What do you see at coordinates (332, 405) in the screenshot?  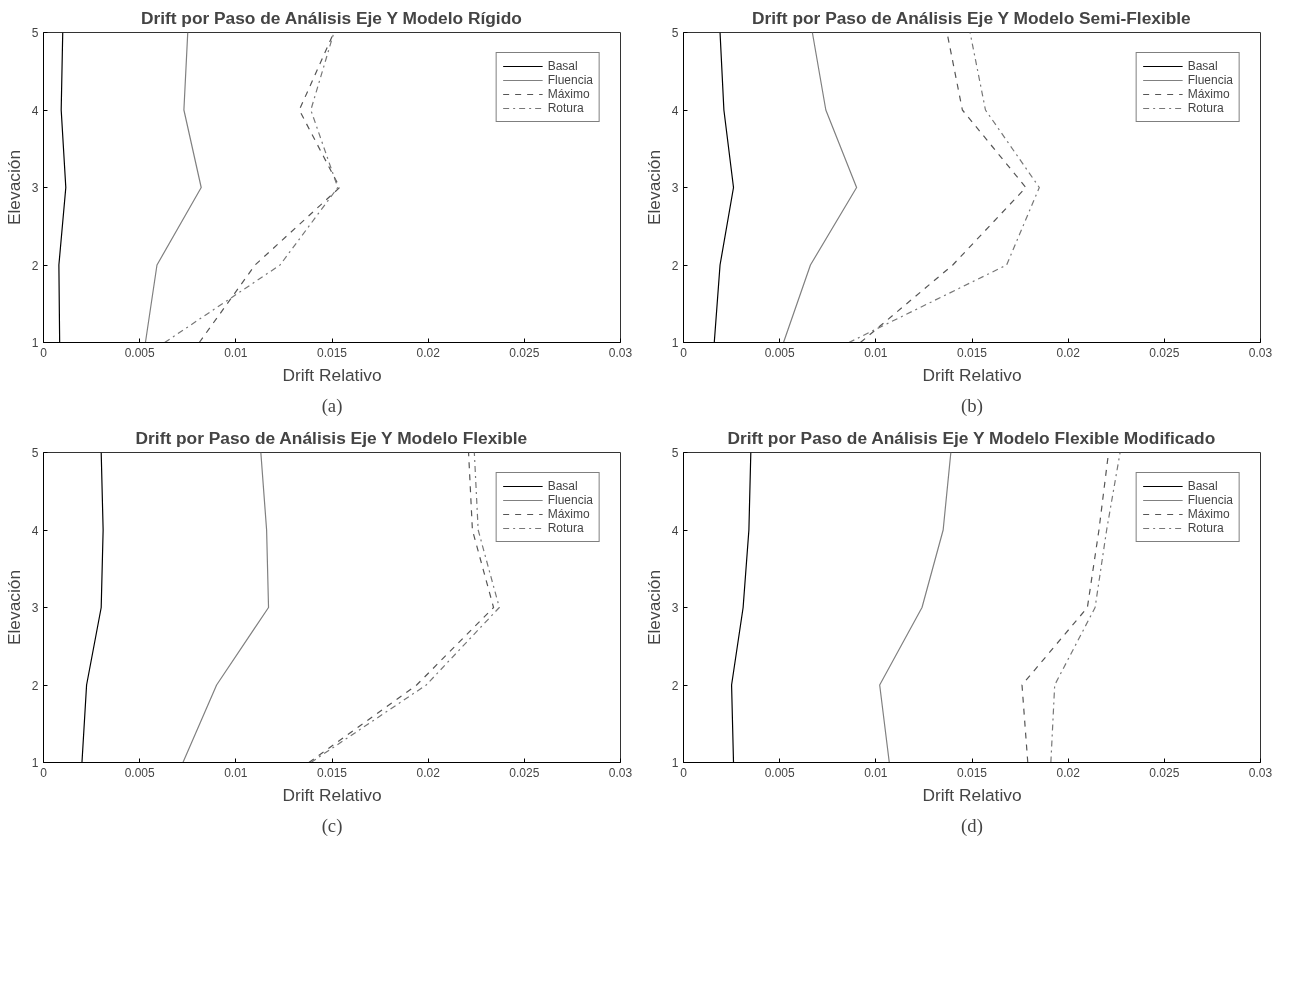 I see `text: (a)` at bounding box center [332, 405].